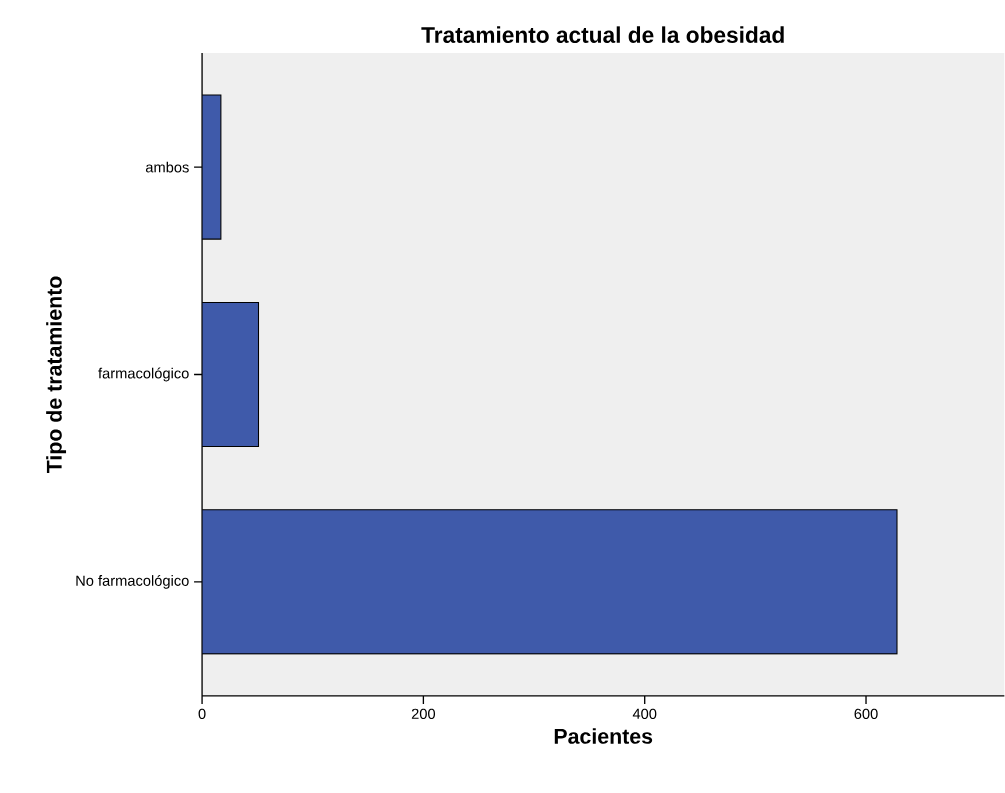 Image resolution: width=1005 pixels, height=793 pixels. Describe the element at coordinates (132, 581) in the screenshot. I see `y-tick-label: No farmacológico` at that location.